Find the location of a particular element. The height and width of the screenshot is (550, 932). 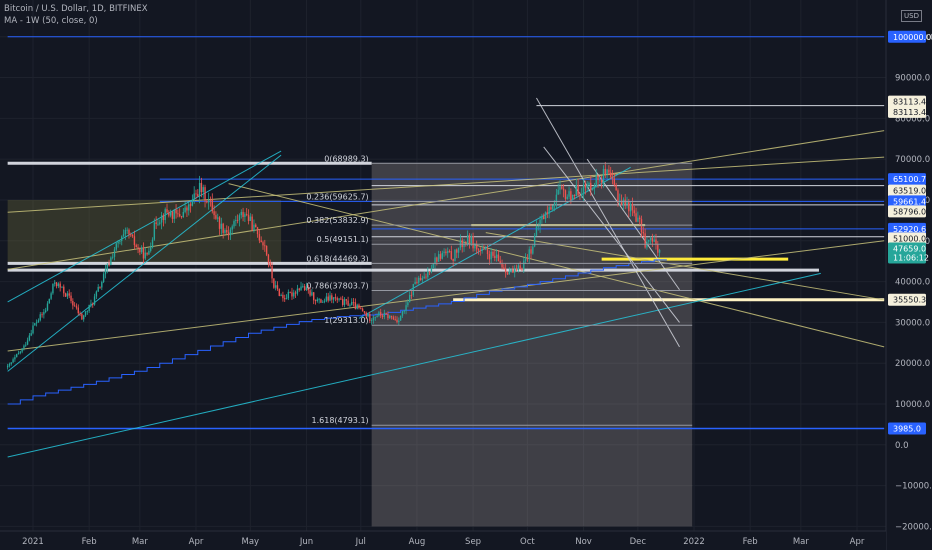

currency-label: USD is located at coordinates (911, 16).